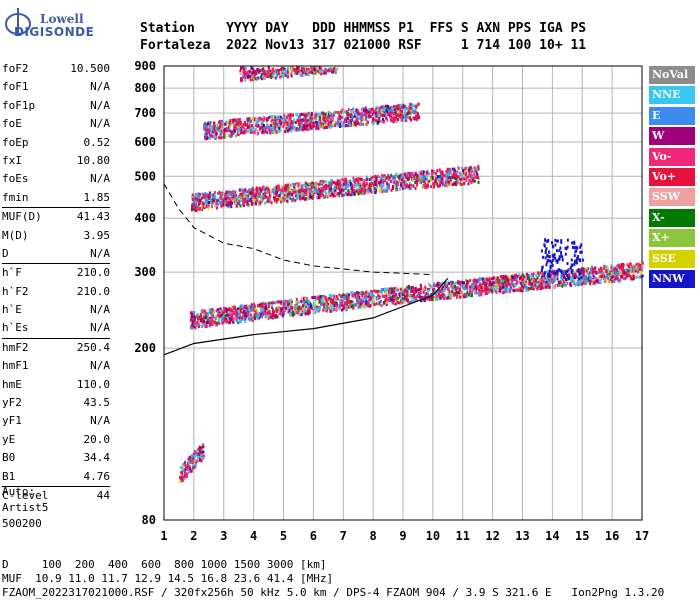 The height and width of the screenshot is (600, 700). Describe the element at coordinates (193, 536) in the screenshot. I see `x-tick-label: 2` at that location.